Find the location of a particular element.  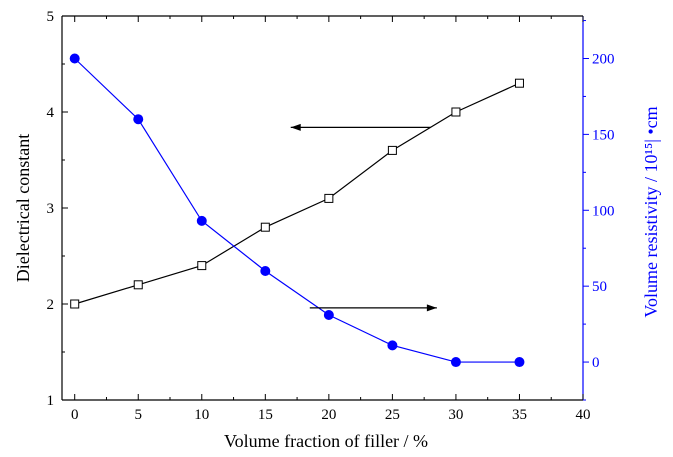

y-tick-label: 4 is located at coordinates (51, 113).